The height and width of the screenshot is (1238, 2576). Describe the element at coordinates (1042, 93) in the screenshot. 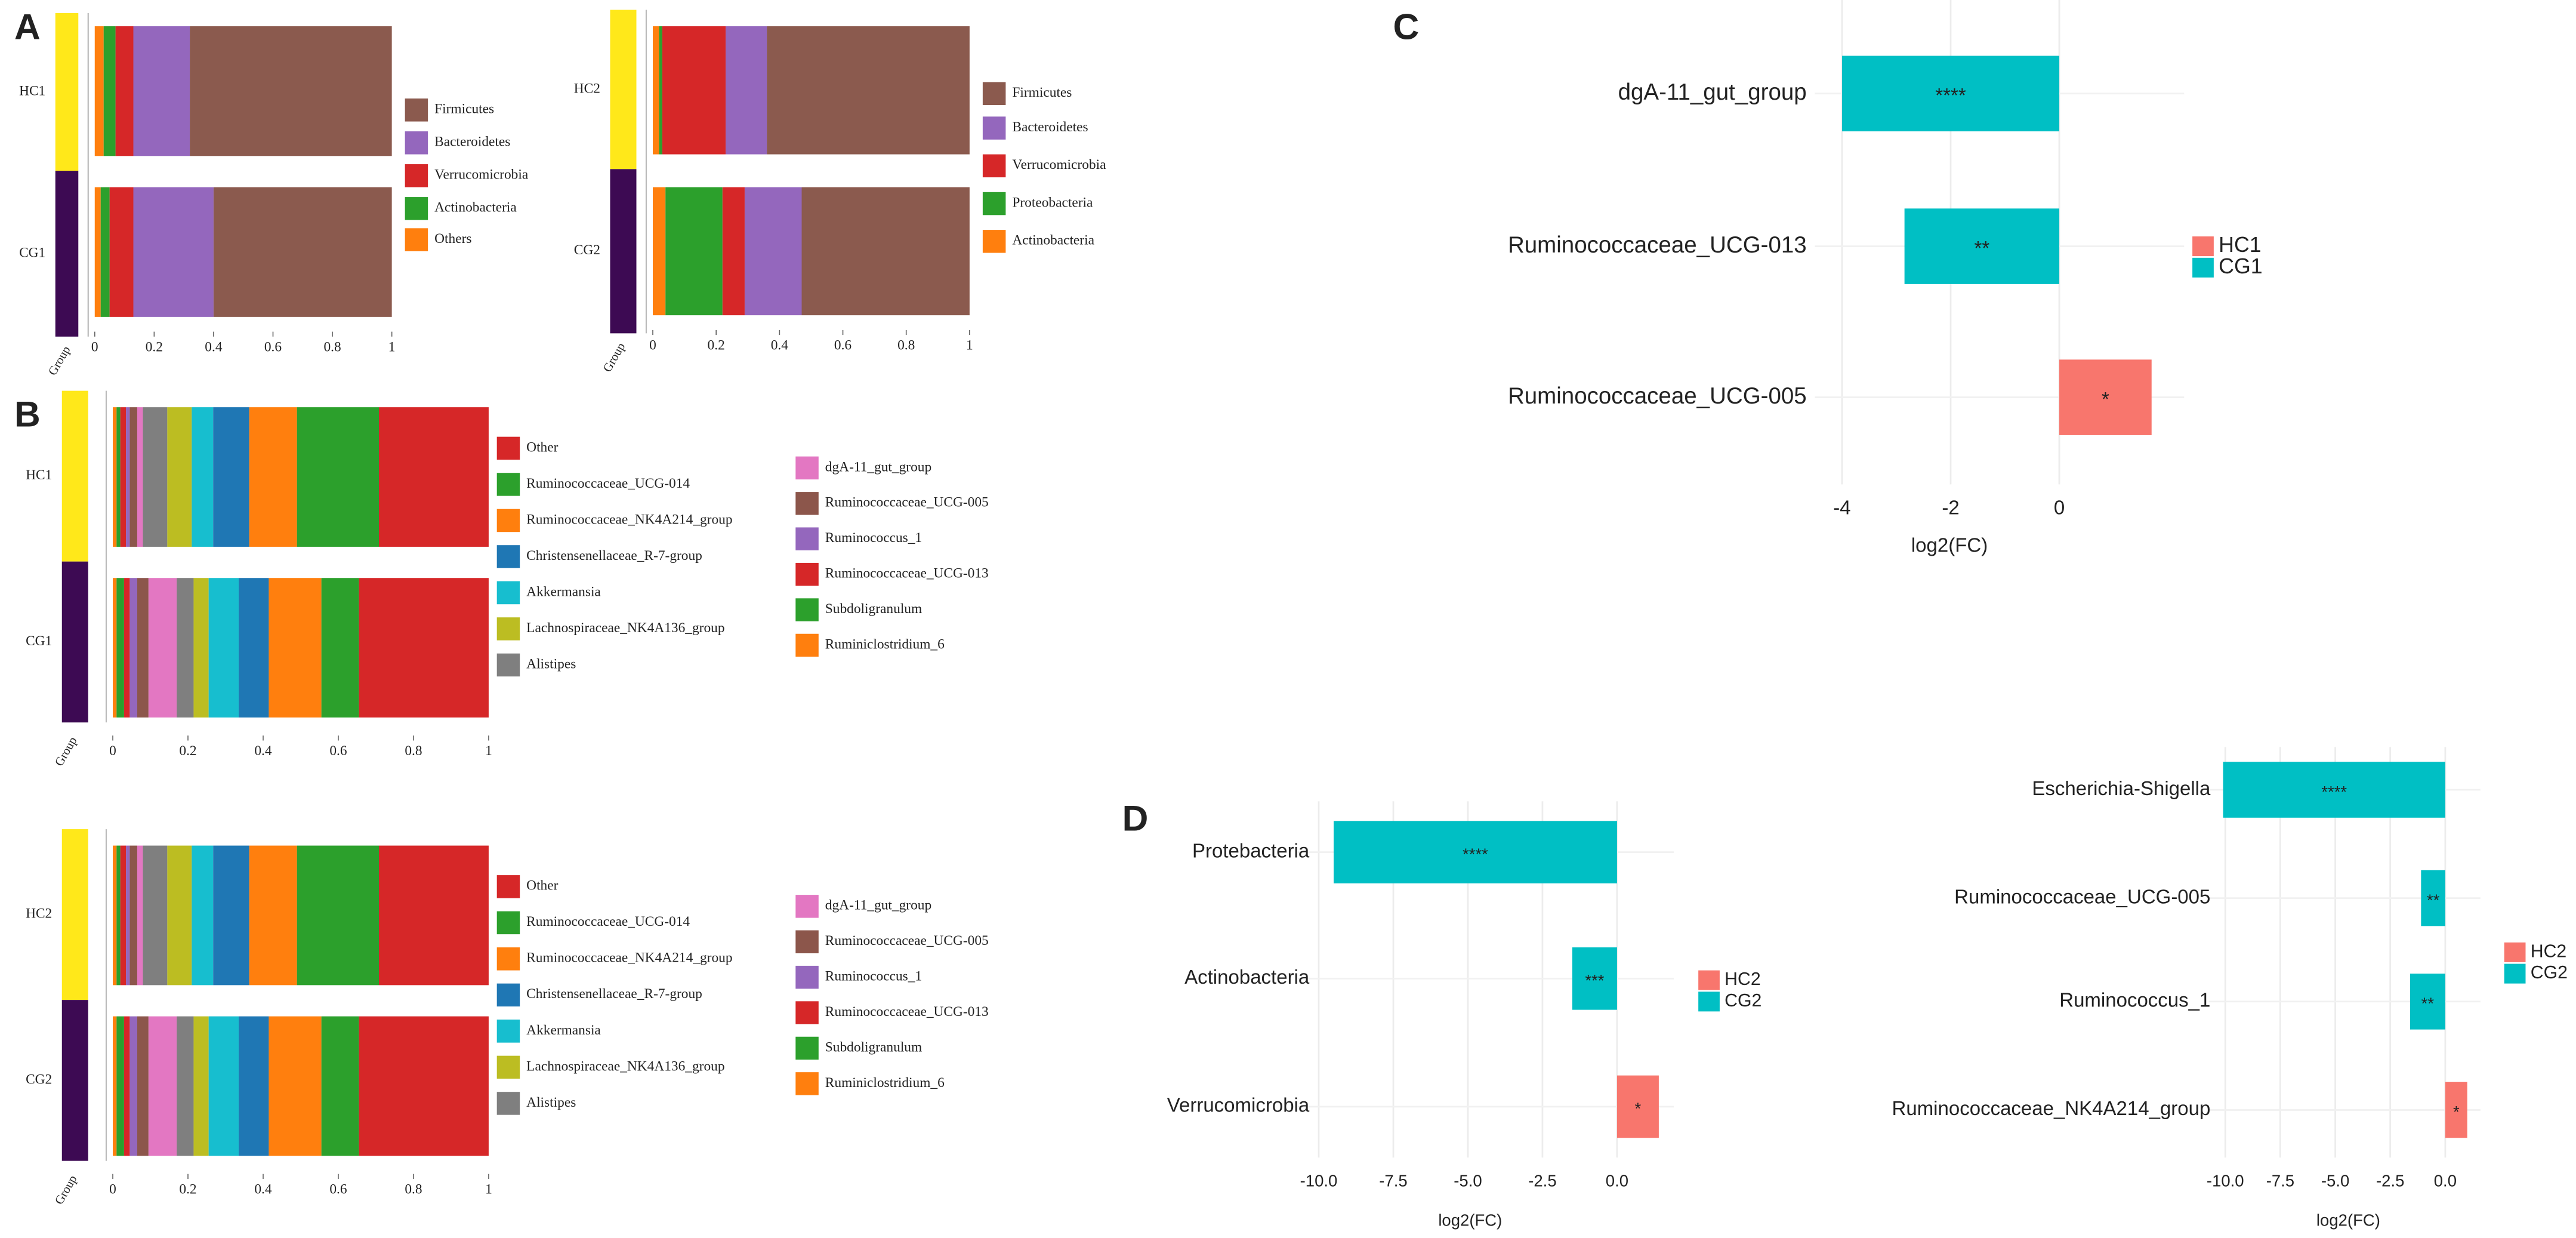

I see `legend-label: Firmicutes` at that location.